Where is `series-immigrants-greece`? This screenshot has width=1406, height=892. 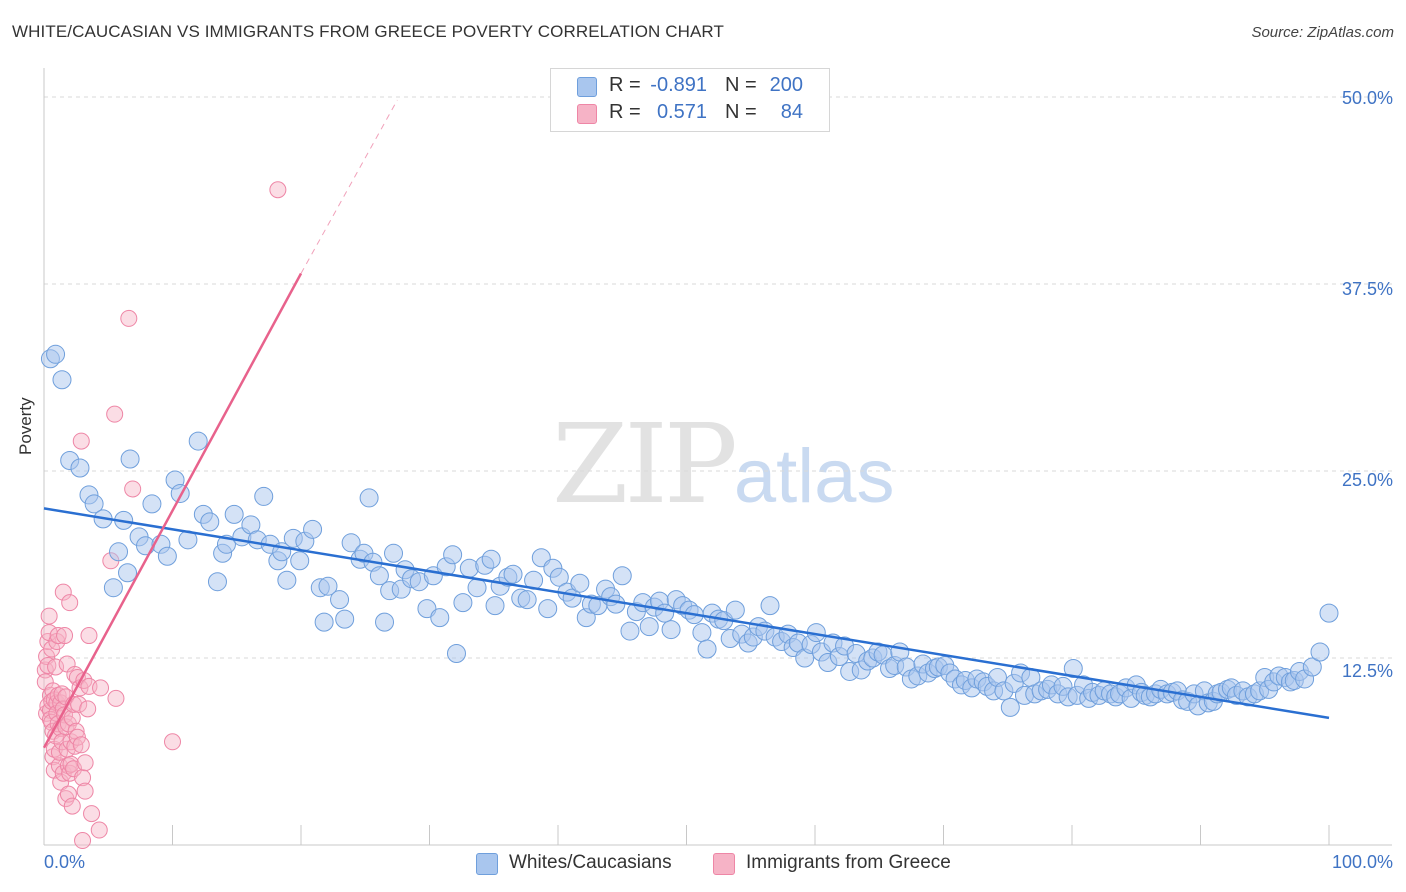
series-immigrants-greece is located at coordinates (161, 515).